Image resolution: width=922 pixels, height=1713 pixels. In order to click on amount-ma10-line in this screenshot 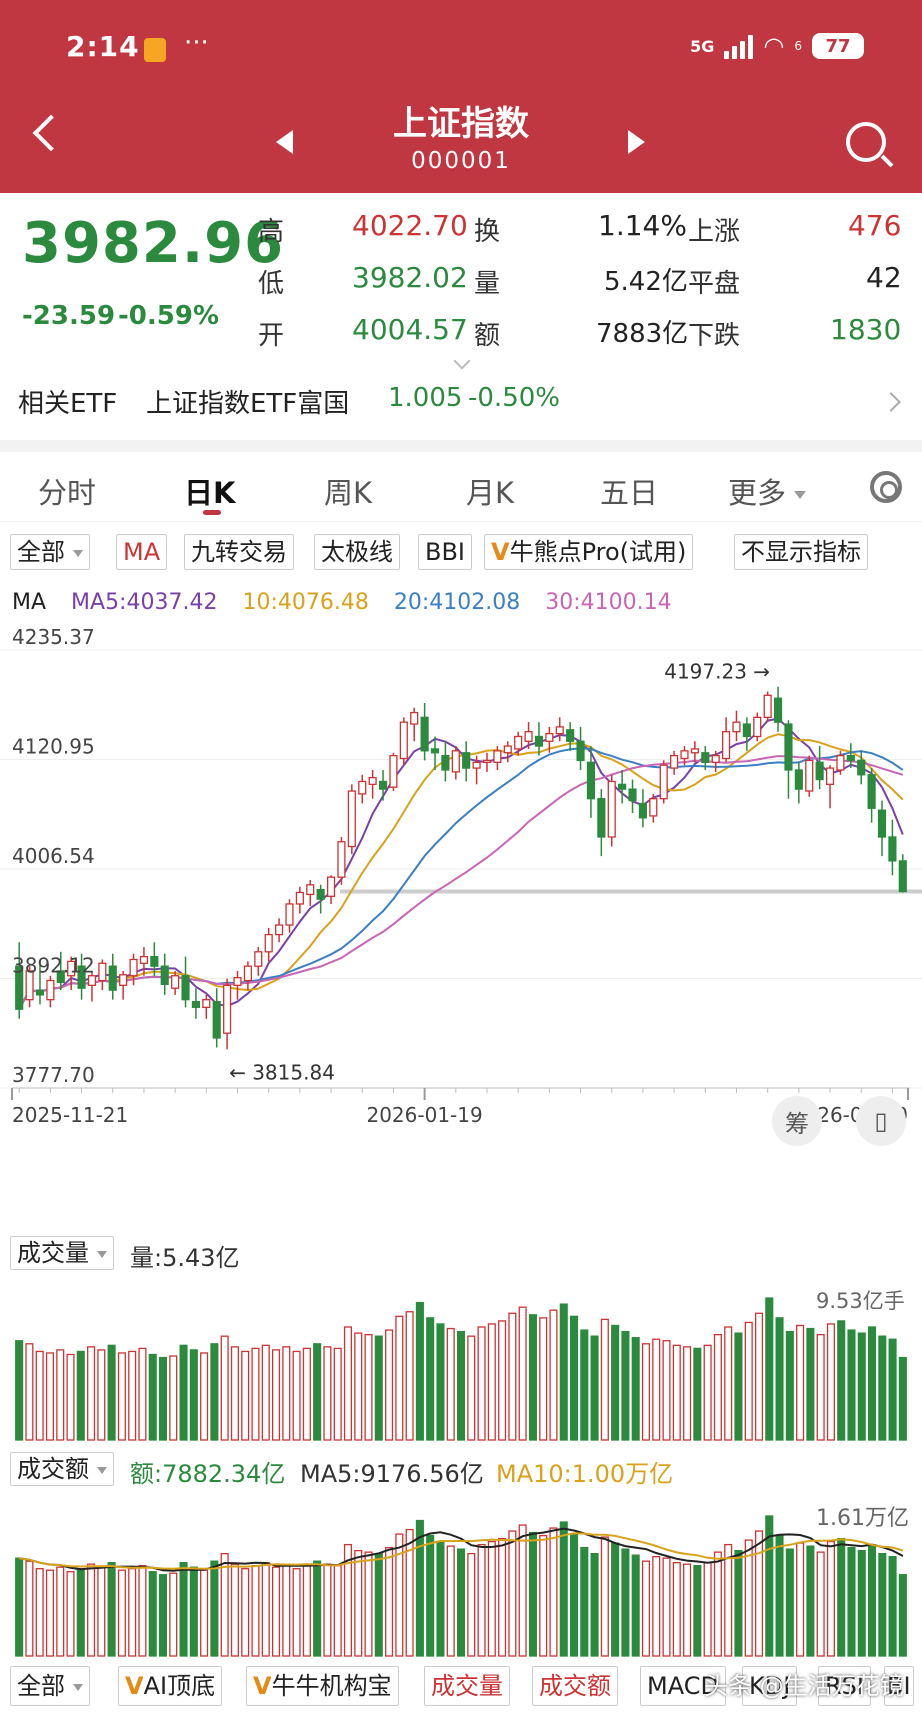, I will do `click(461, 1551)`.